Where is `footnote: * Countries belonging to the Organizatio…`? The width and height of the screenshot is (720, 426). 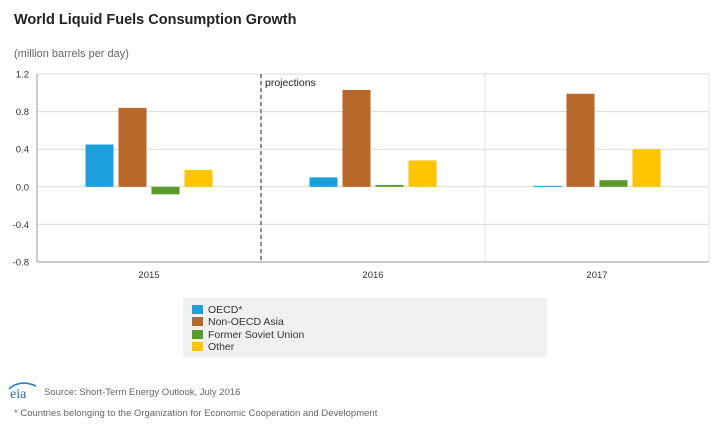
footnote: * Countries belonging to the Organizatio… is located at coordinates (196, 413).